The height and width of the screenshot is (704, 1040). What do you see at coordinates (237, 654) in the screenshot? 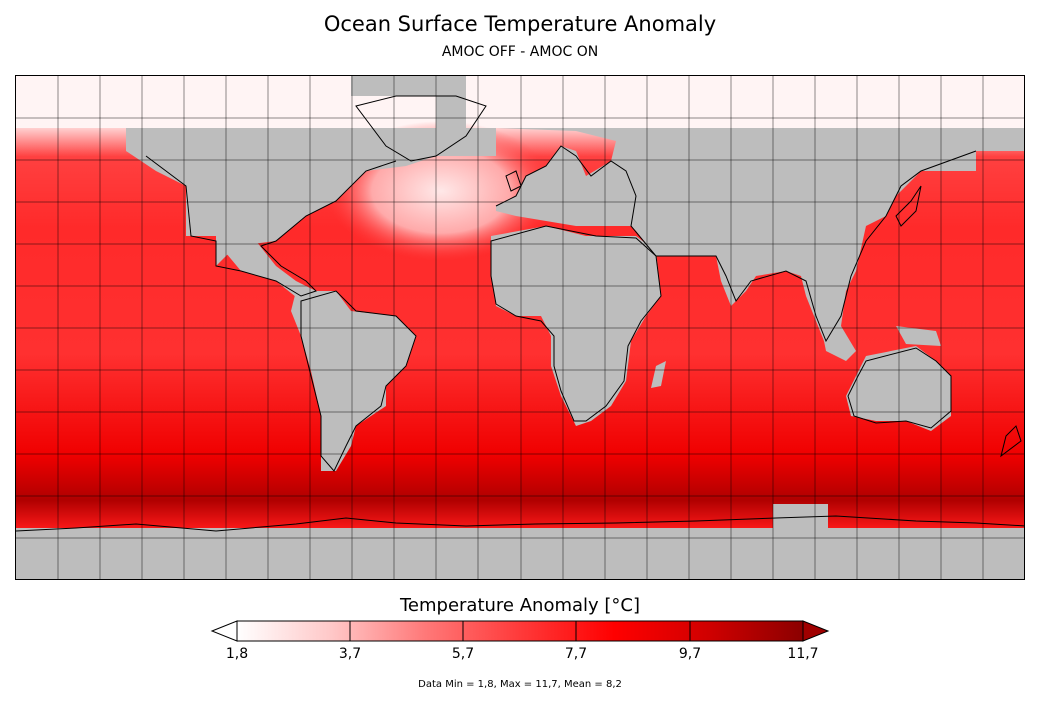
I see `colorbar-tick-label: 1,8` at bounding box center [237, 654].